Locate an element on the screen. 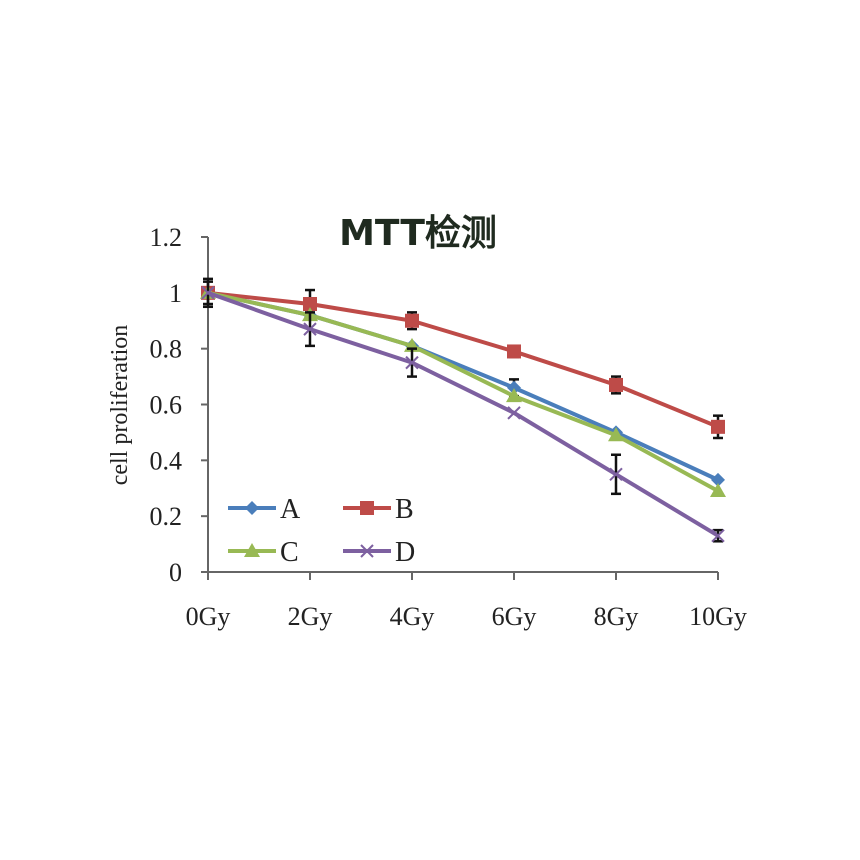  y-tick-label: 0.8 is located at coordinates (166, 349).